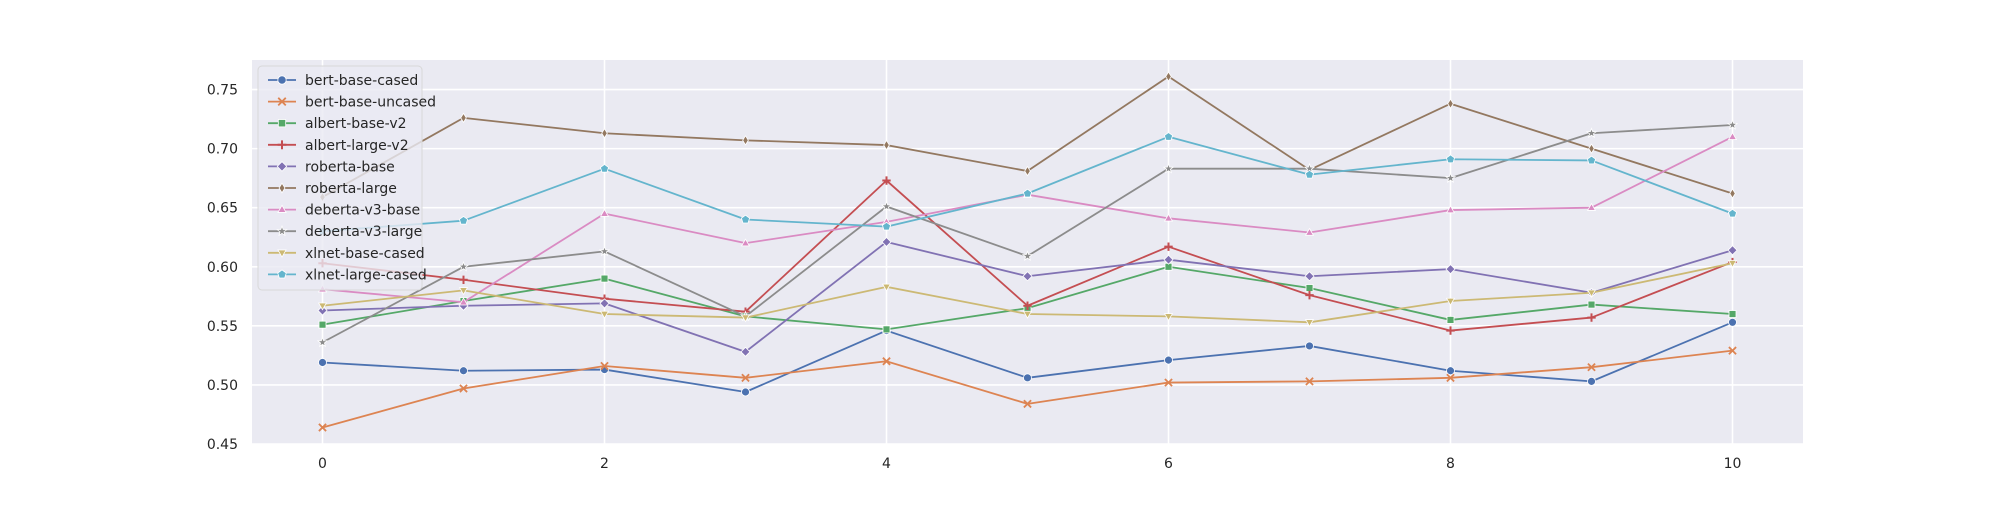  Describe the element at coordinates (222, 91) in the screenshot. I see `y-tick-label: 0.75` at that location.